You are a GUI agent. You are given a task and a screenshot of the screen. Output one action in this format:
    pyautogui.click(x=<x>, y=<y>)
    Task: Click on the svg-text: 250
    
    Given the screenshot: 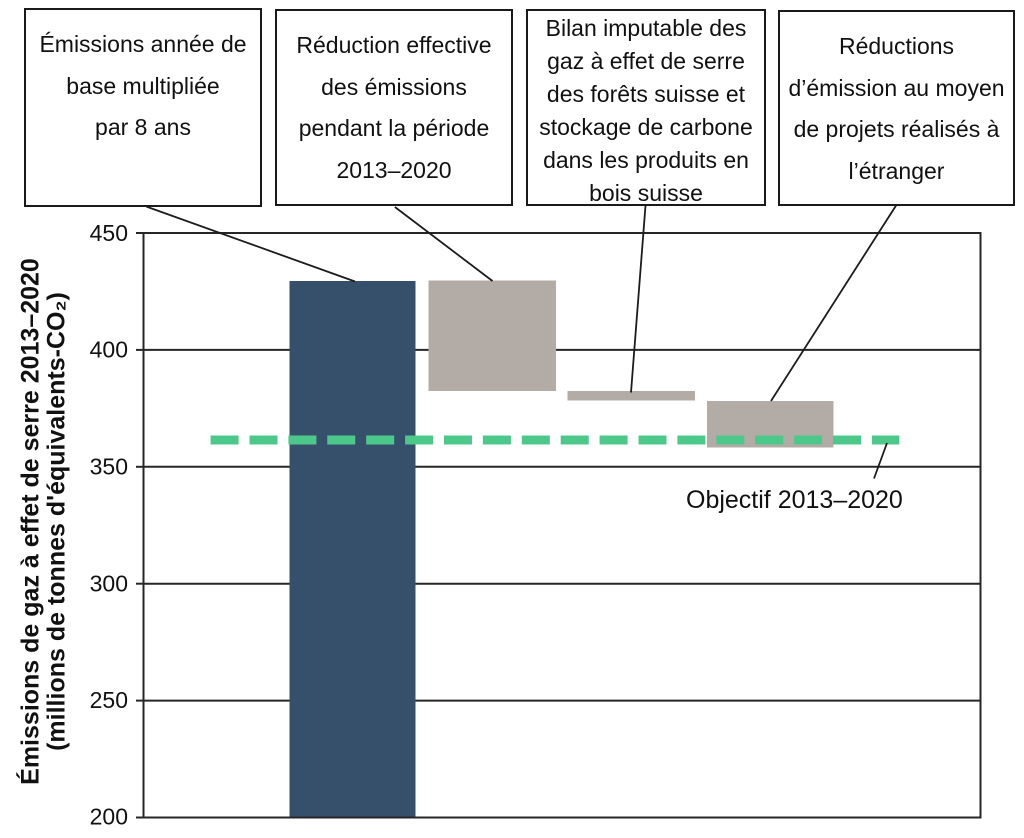 What is the action you would take?
    pyautogui.click(x=109, y=700)
    